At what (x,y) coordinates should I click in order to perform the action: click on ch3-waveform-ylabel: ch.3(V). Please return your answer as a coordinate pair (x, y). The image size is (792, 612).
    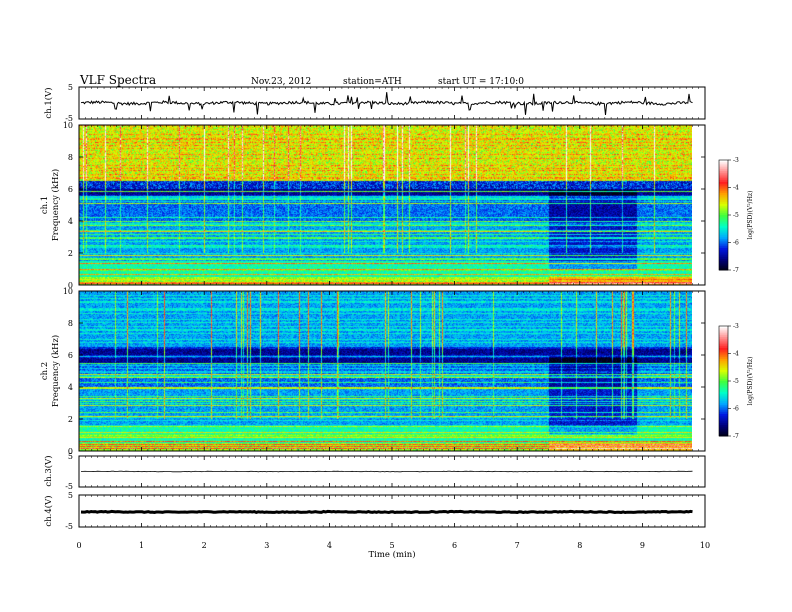
    Looking at the image, I should click on (48, 470).